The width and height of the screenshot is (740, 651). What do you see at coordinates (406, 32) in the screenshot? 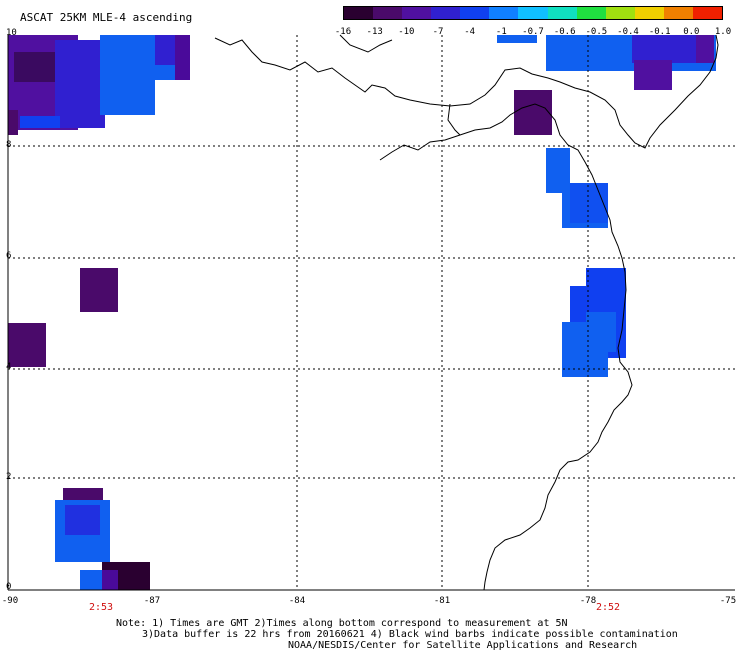
I see `colorbar-label: -10` at bounding box center [406, 32].